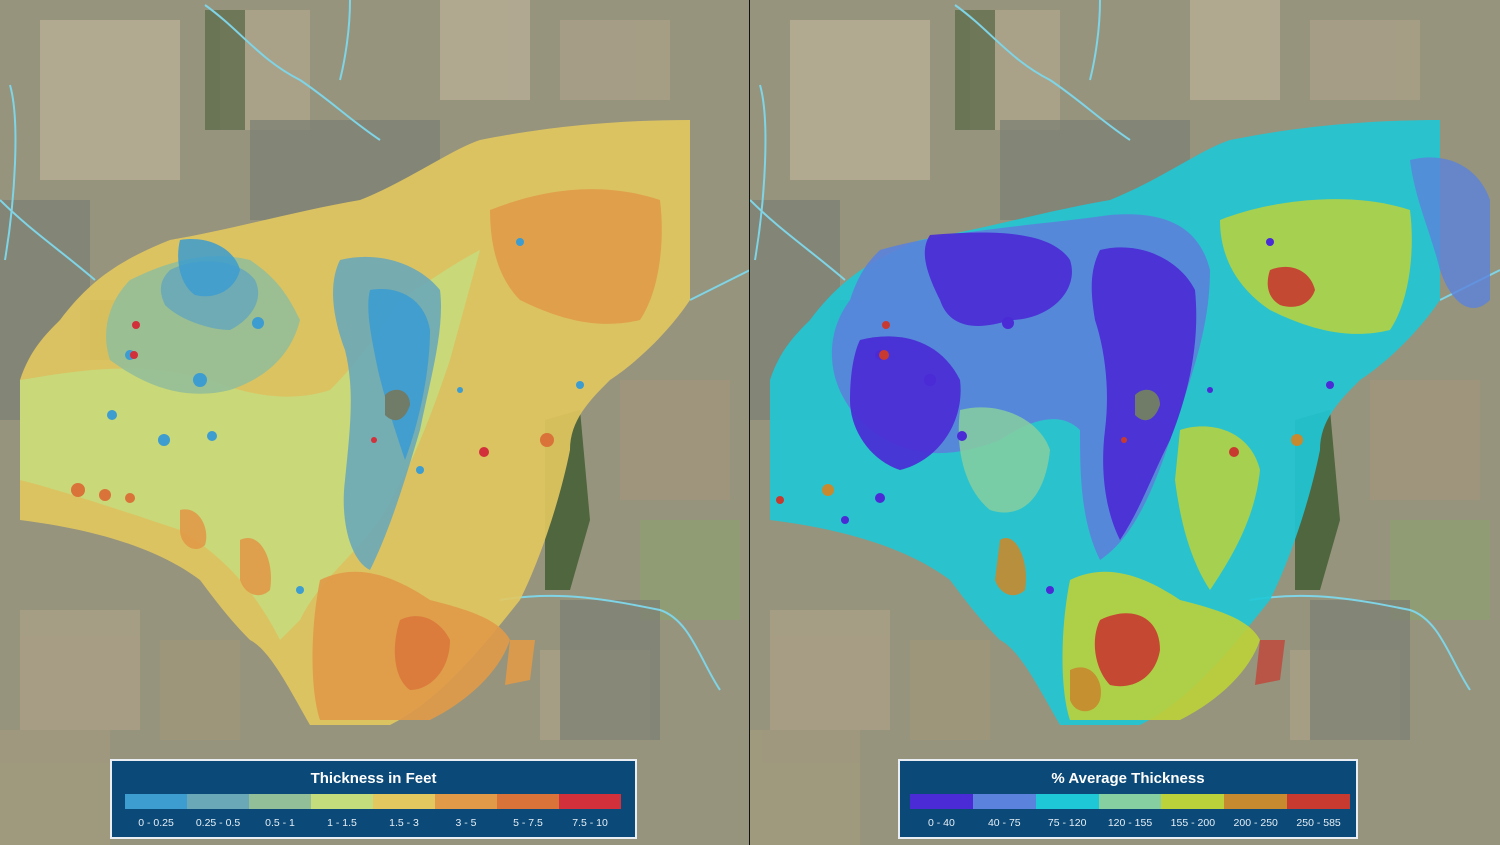 Image resolution: width=1500 pixels, height=845 pixels. I want to click on legend-label: 1 - 1.5, so click(342, 823).